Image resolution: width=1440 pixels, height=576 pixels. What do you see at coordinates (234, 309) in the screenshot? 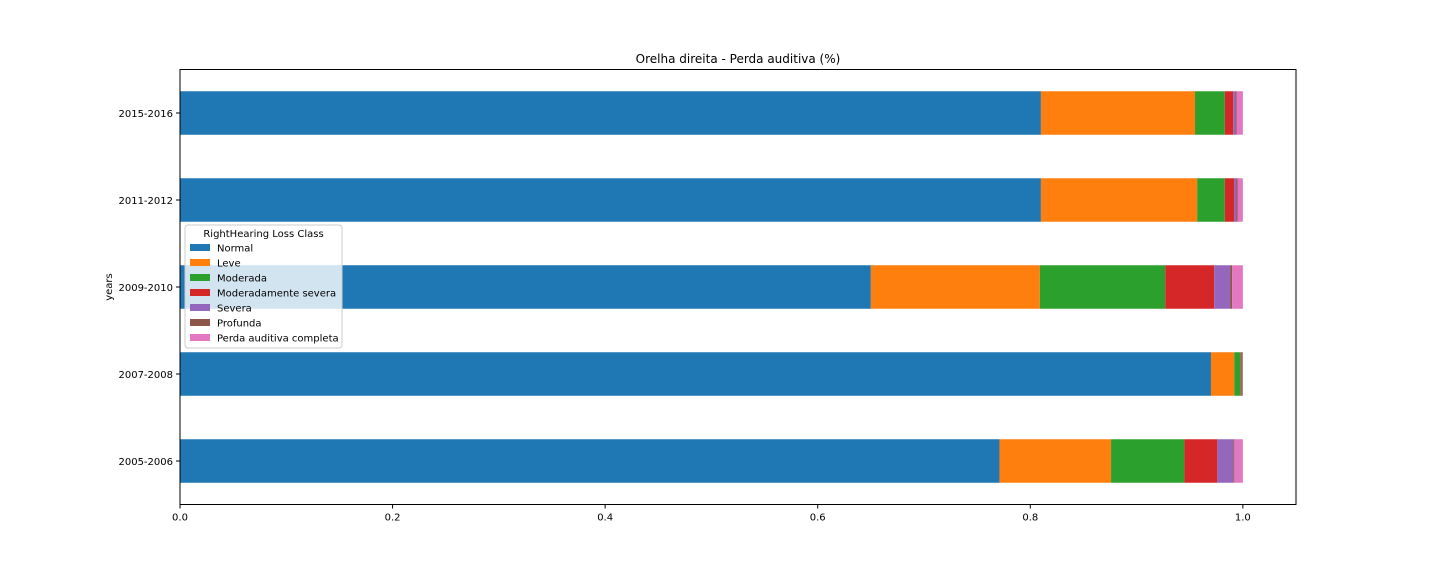
I see `legend-label: Severa` at bounding box center [234, 309].